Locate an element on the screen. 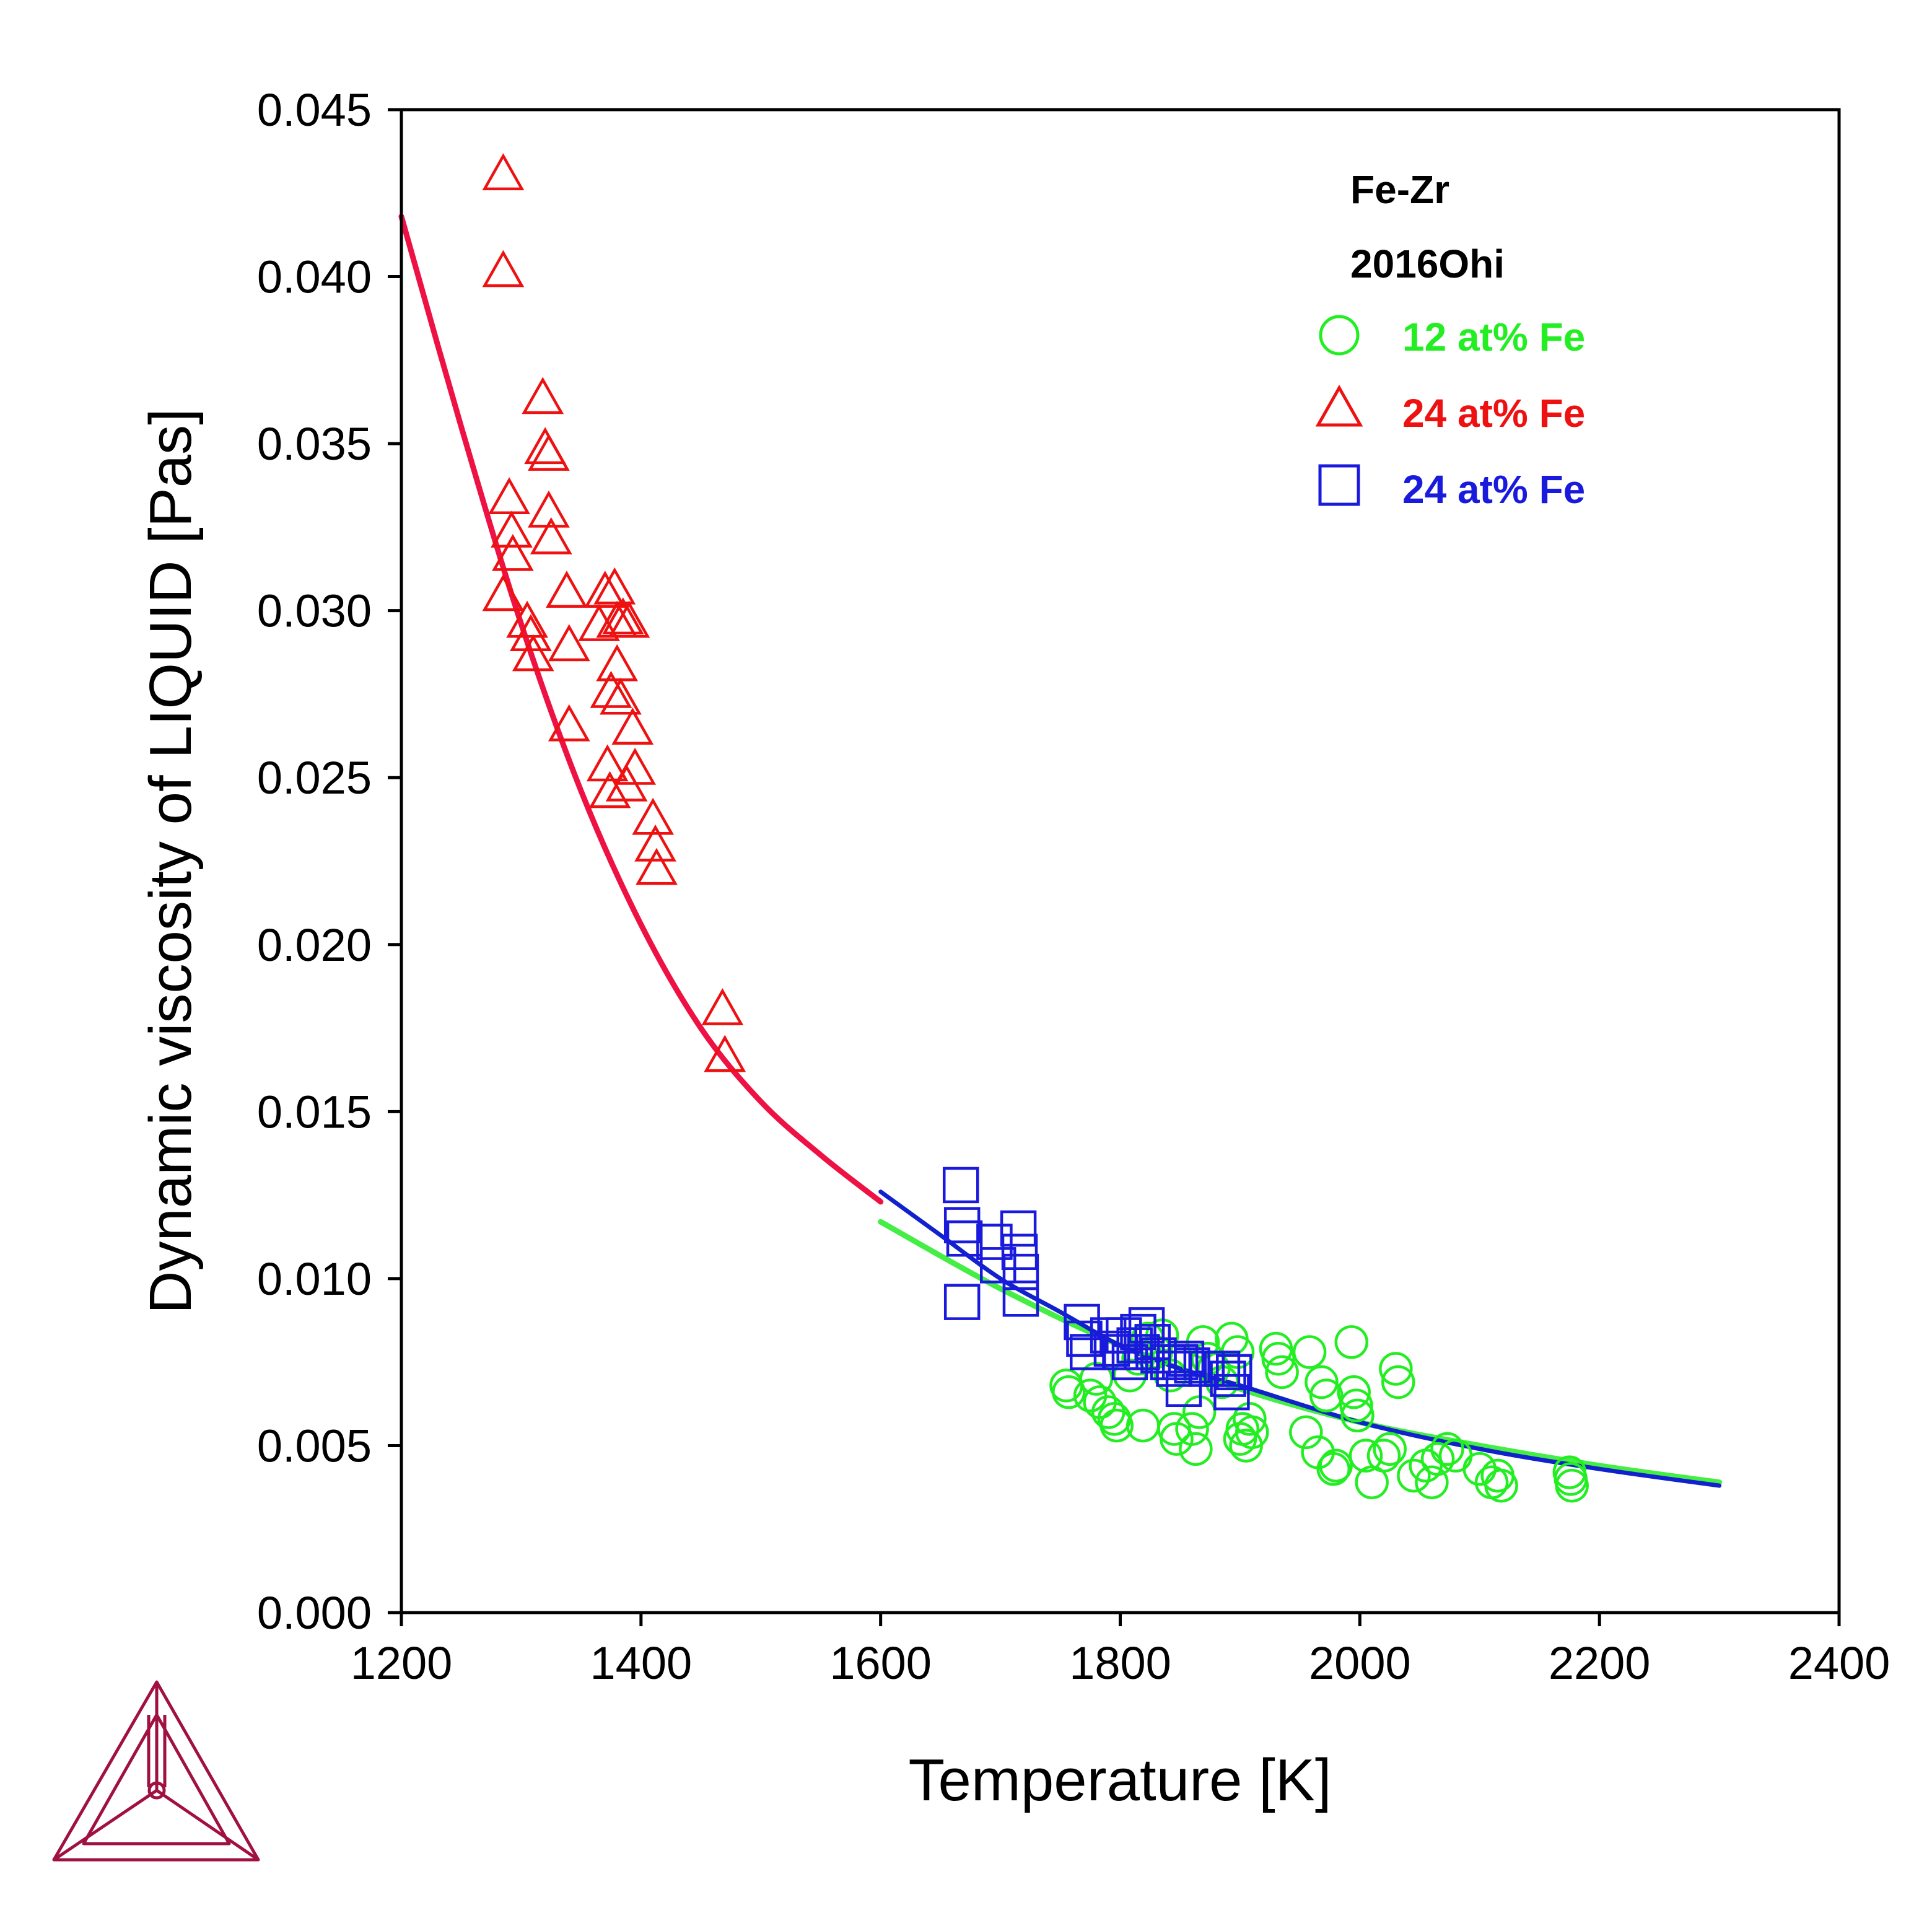 Image resolution: width=1932 pixels, height=1905 pixels. legend-triangle-marker is located at coordinates (1339, 405).